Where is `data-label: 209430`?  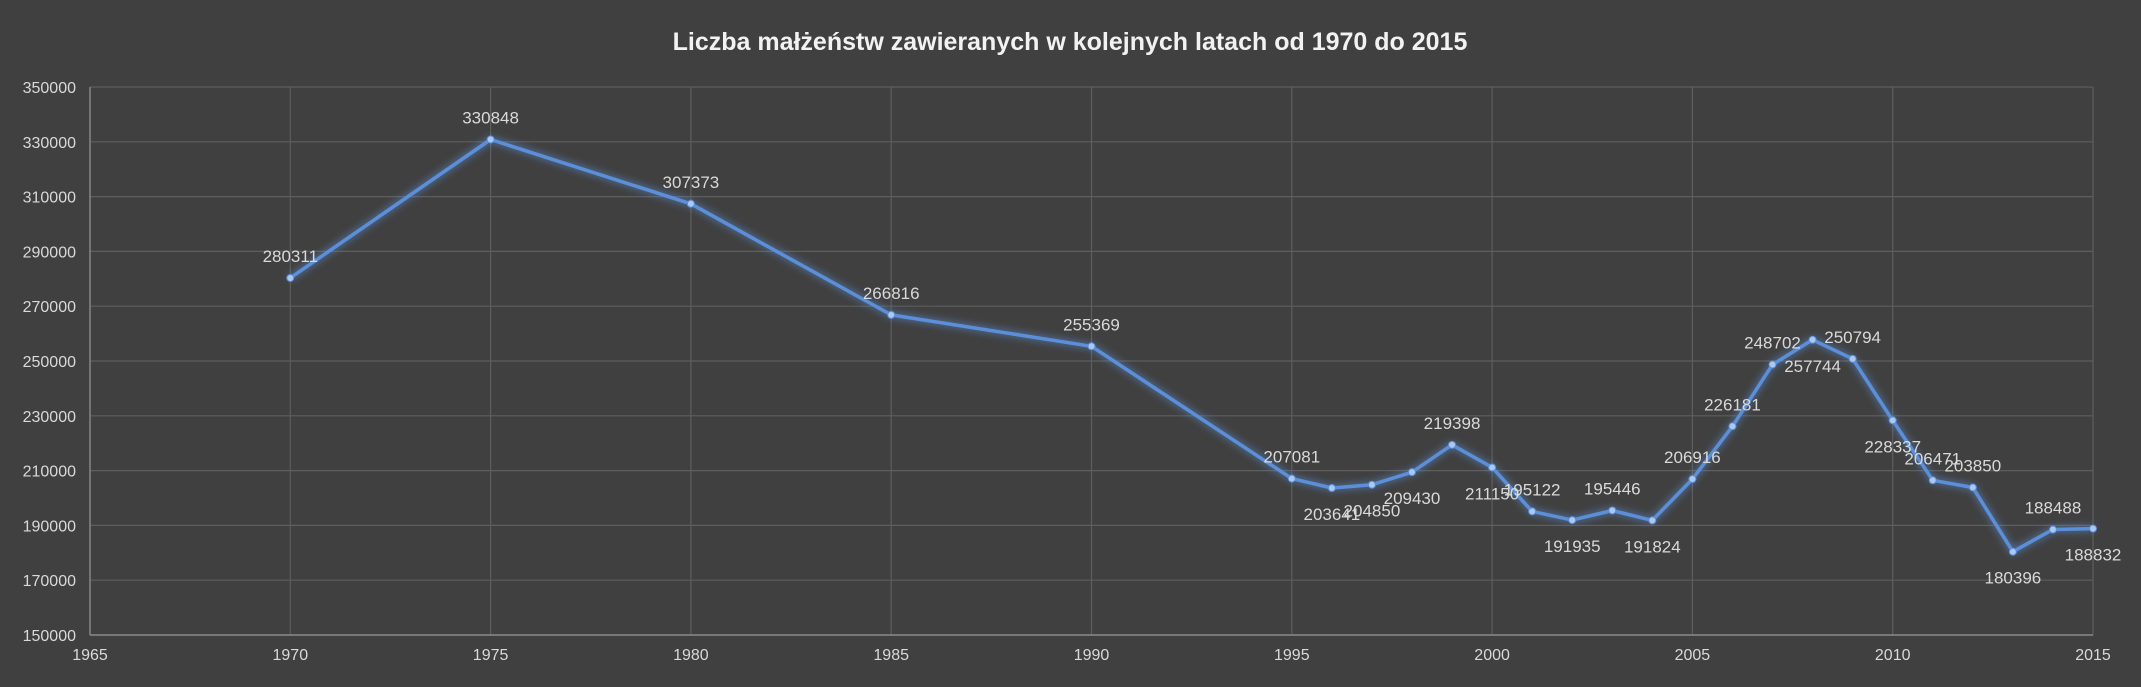
data-label: 209430 is located at coordinates (1412, 498).